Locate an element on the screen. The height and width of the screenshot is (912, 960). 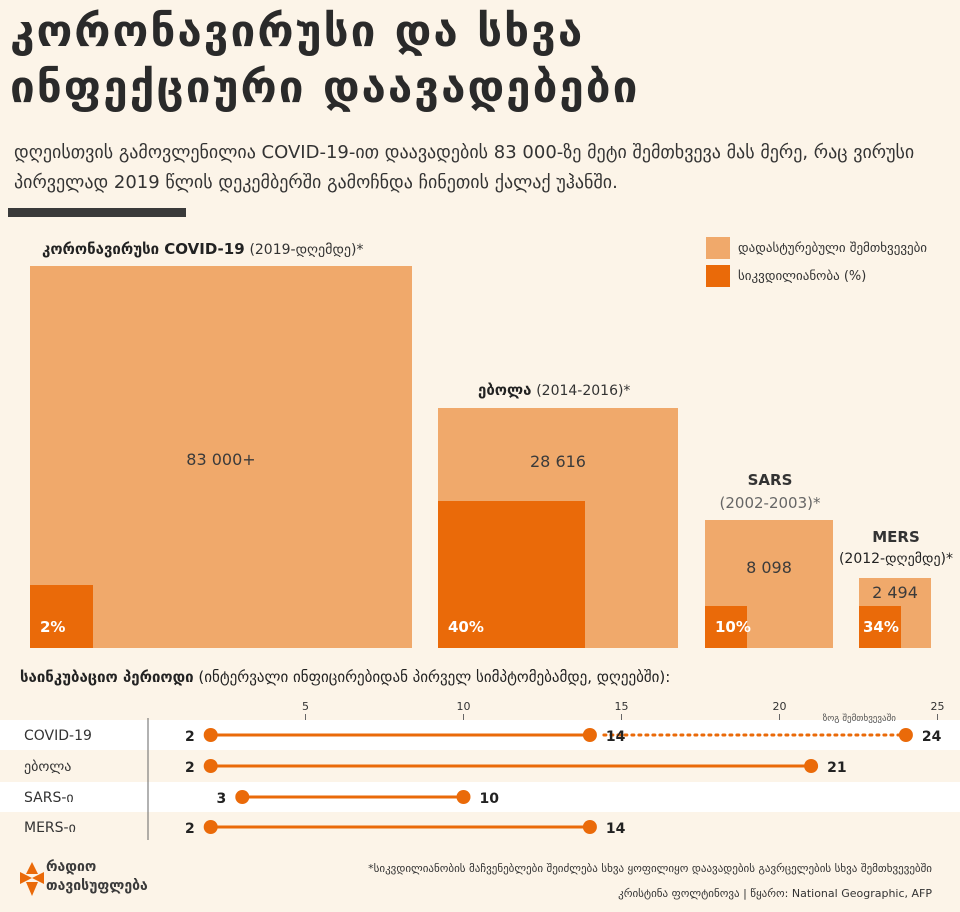
extended-max-label: 24 is located at coordinates (932, 737).